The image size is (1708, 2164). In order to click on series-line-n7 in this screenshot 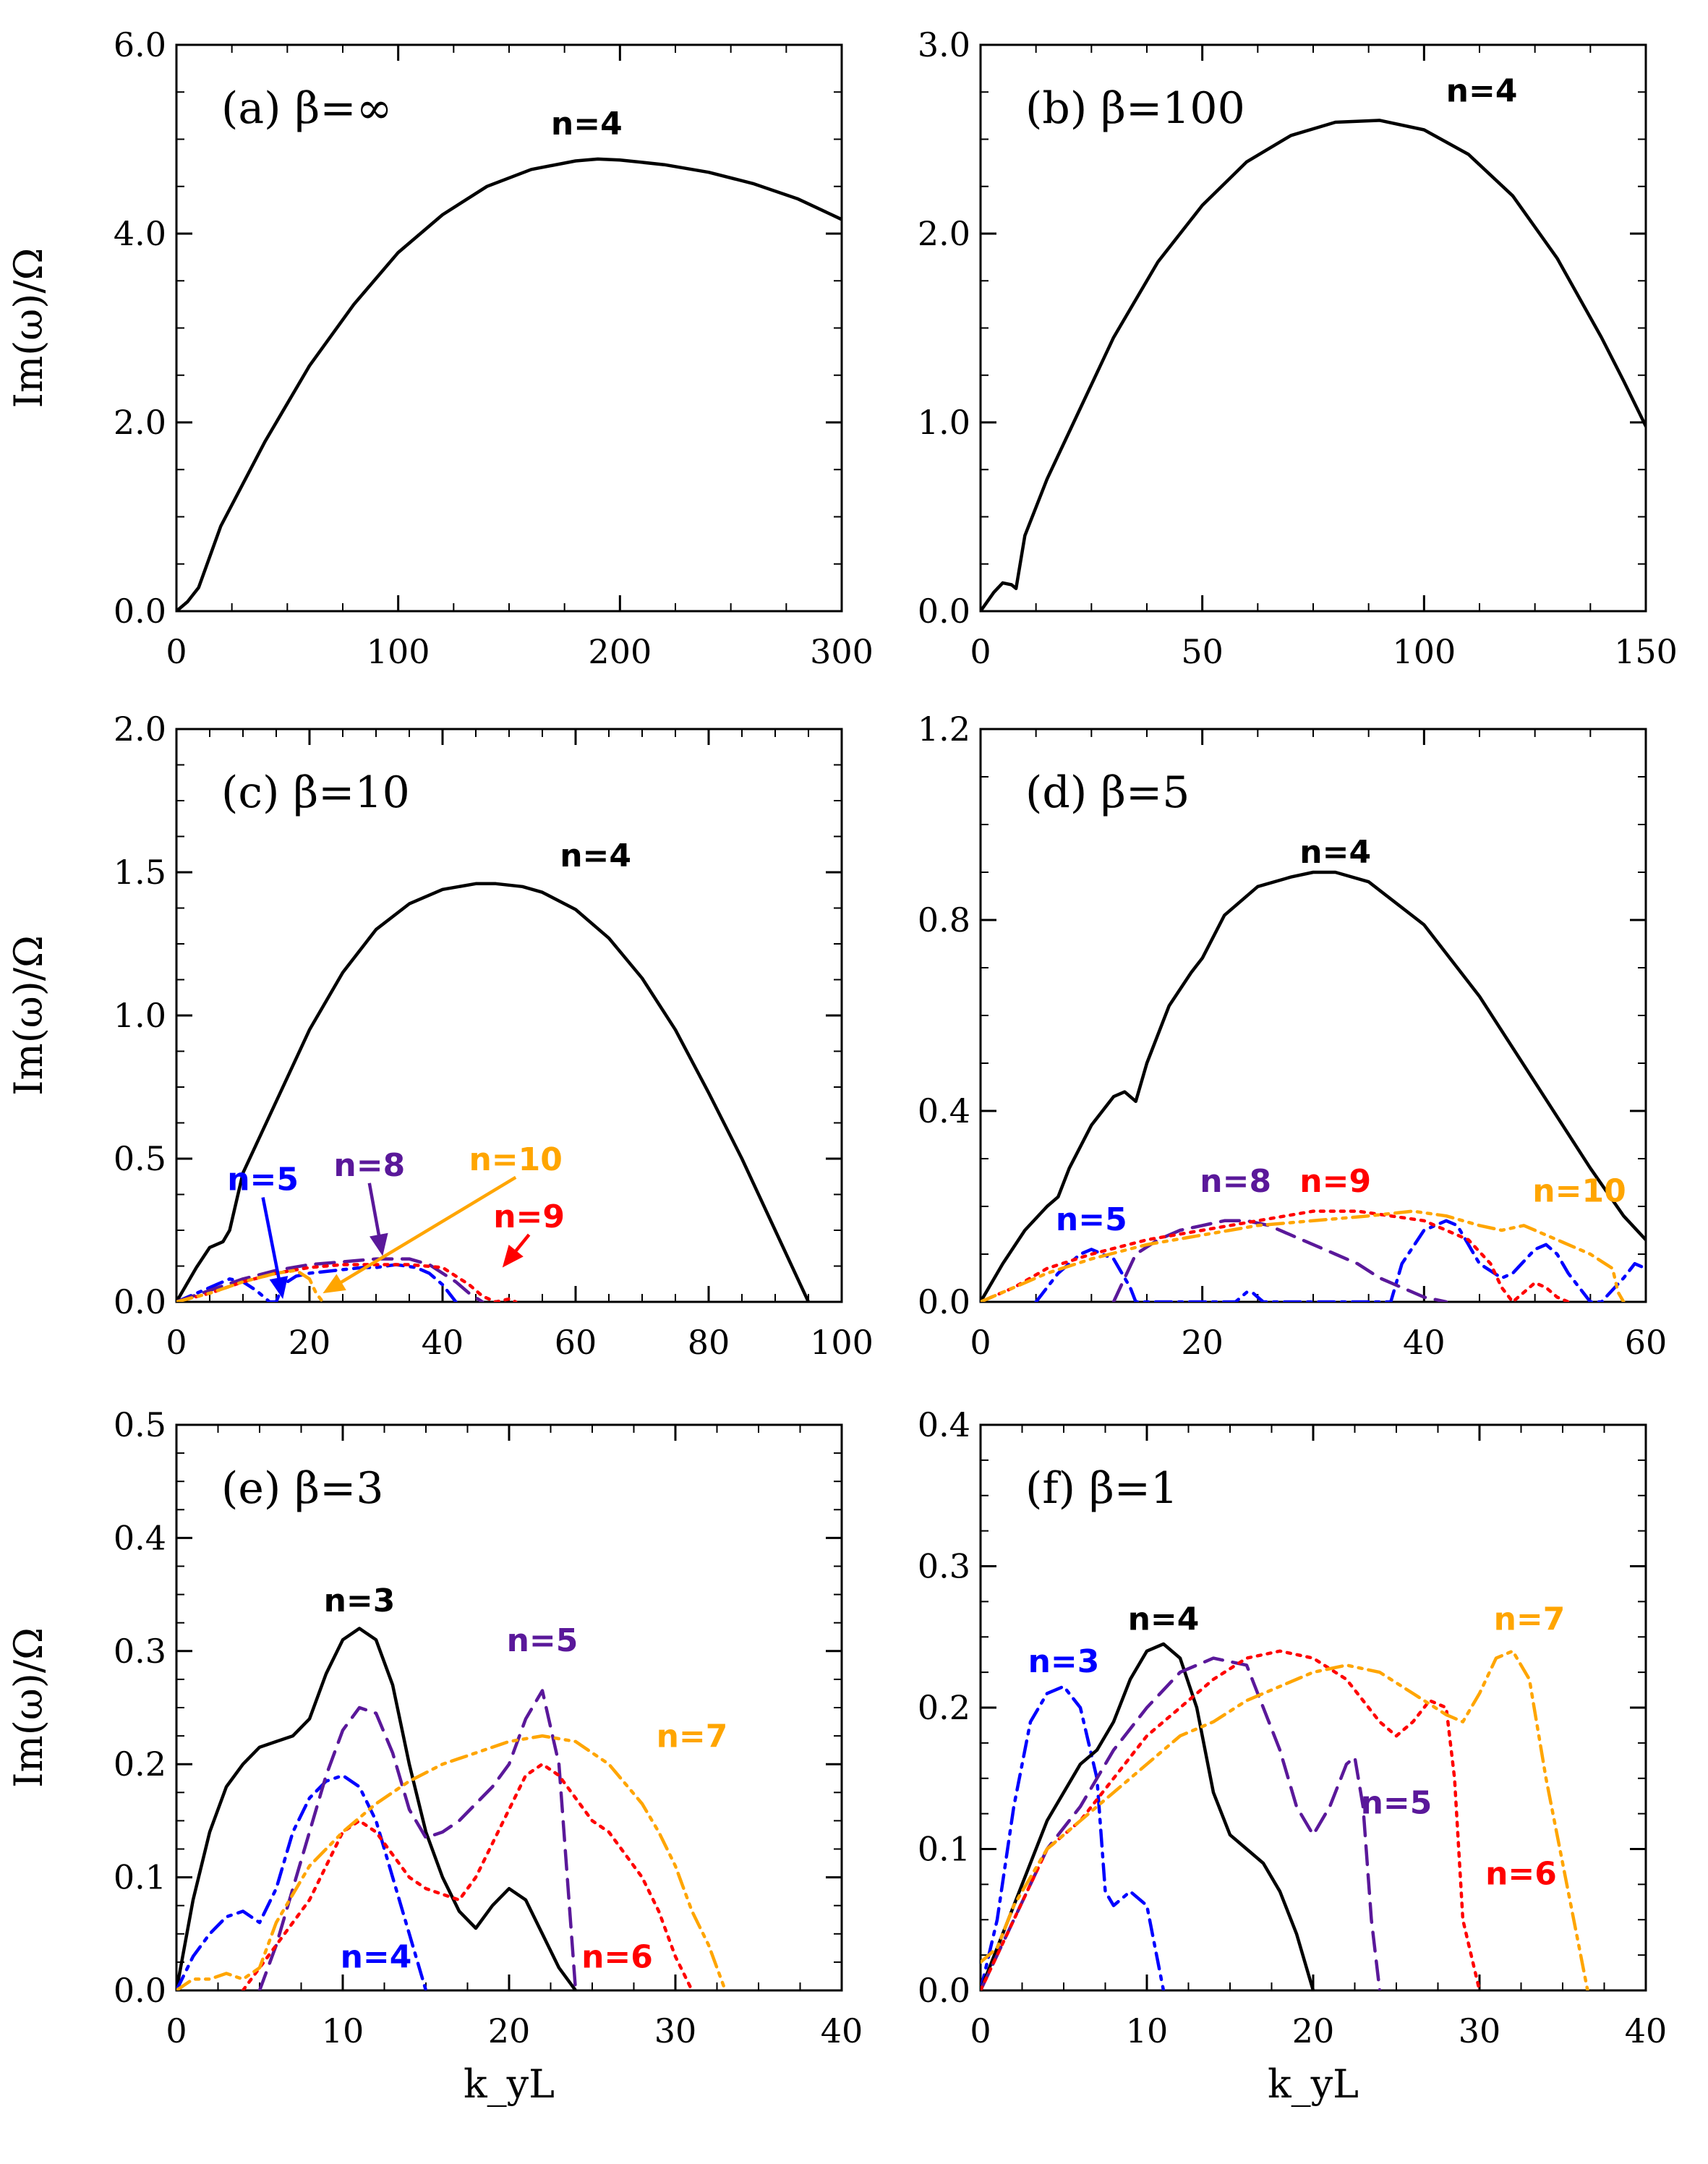, I will do `click(1285, 1819)`.